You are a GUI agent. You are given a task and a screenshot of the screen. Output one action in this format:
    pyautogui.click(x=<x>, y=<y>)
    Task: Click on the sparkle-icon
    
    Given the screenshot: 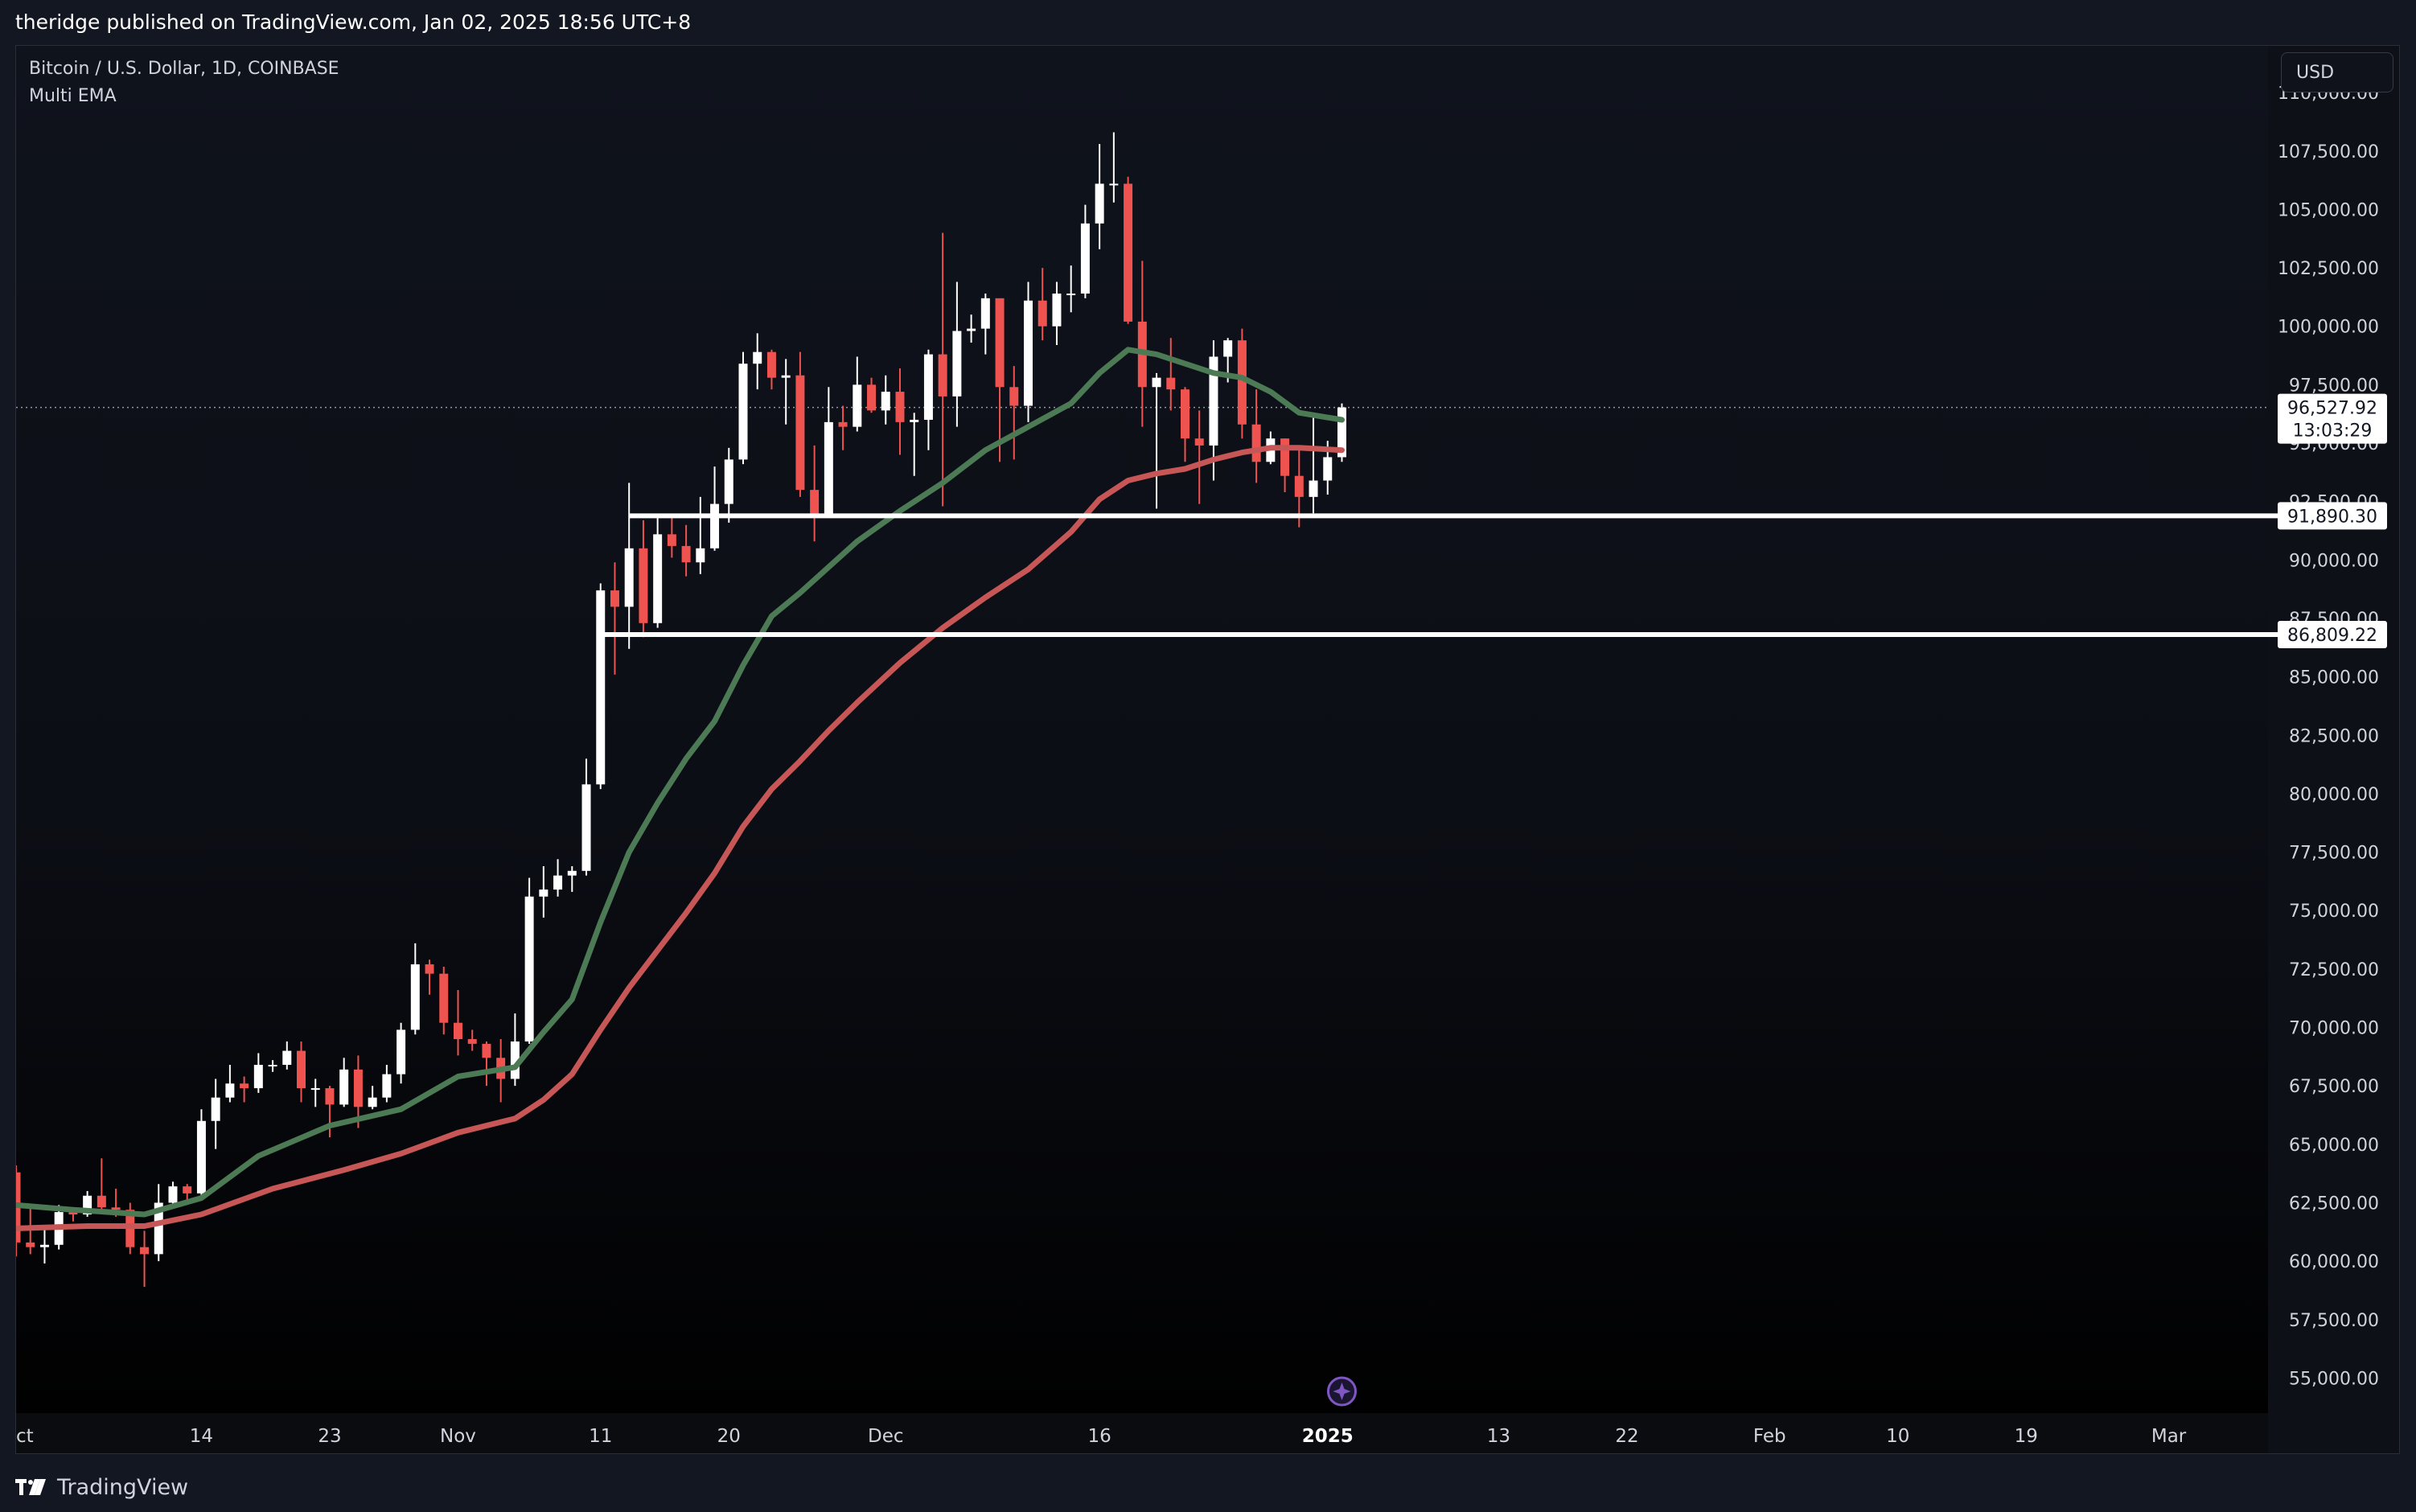 What is the action you would take?
    pyautogui.click(x=1342, y=1392)
    